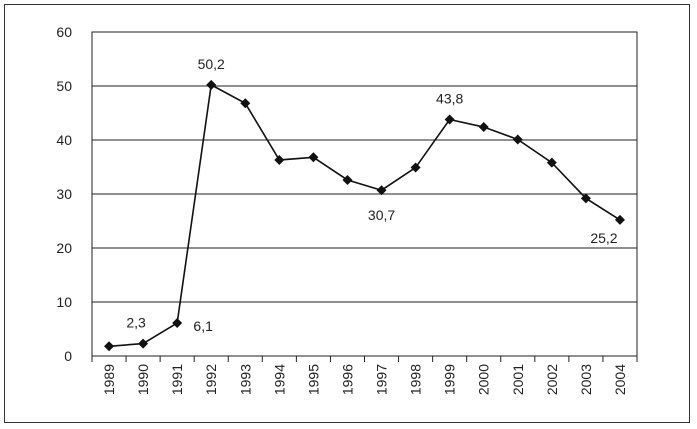 The image size is (697, 429). What do you see at coordinates (64, 248) in the screenshot?
I see `y-tick-label-20: 20` at bounding box center [64, 248].